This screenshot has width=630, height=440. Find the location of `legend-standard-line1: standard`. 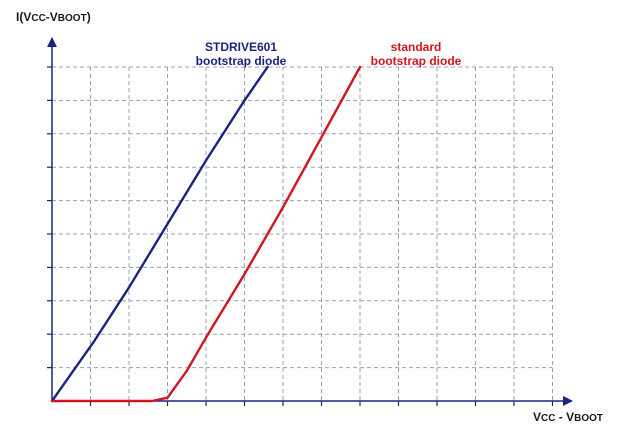

legend-standard-line1: standard is located at coordinates (416, 47).